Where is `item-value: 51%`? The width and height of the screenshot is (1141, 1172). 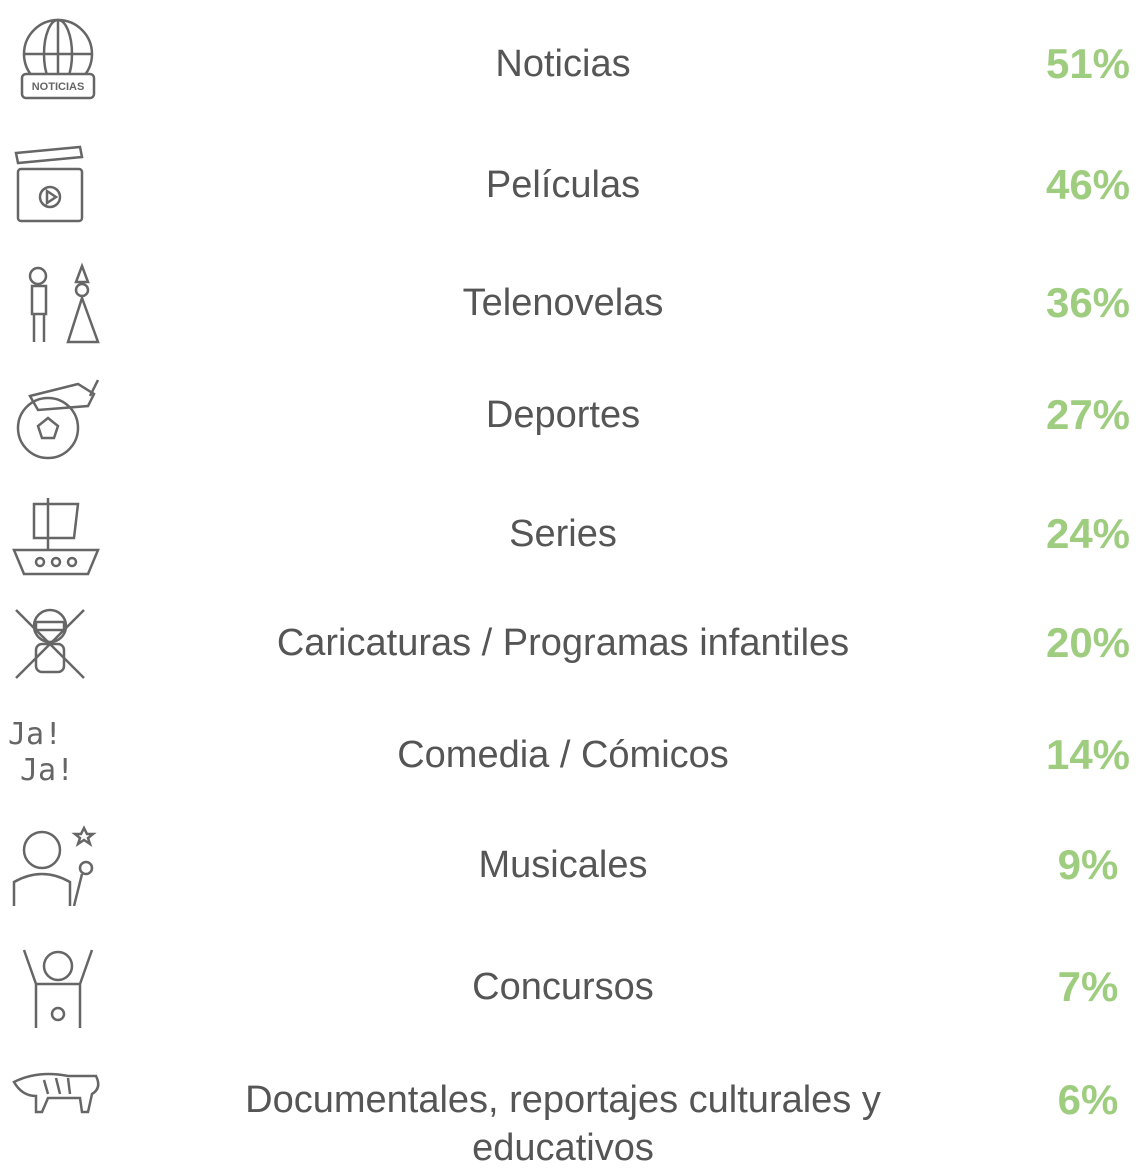 item-value: 51% is located at coordinates (1088, 63).